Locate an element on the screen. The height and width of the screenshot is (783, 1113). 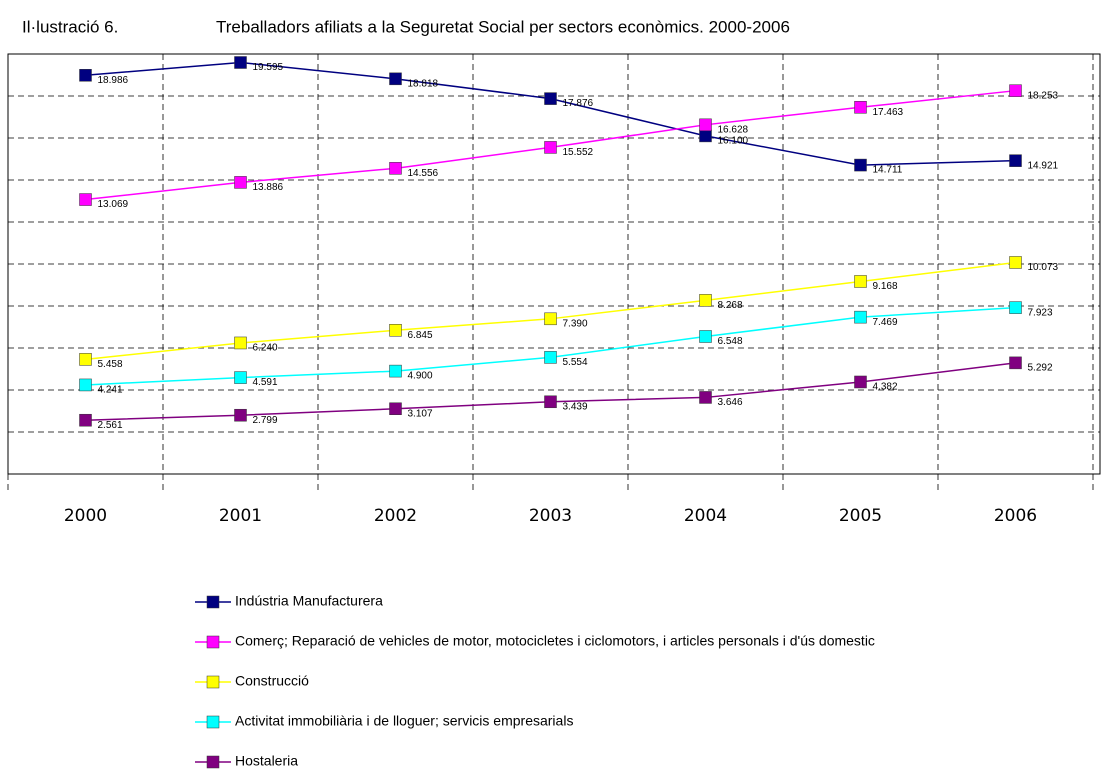
value-label: 9.168 is located at coordinates (885, 286).